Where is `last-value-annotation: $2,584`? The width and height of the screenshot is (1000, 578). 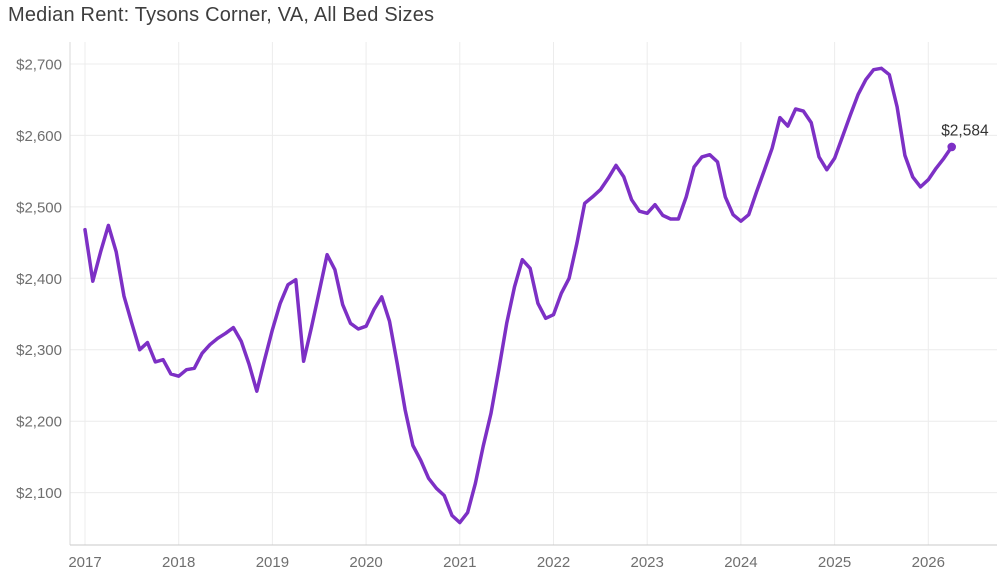 last-value-annotation: $2,584 is located at coordinates (965, 130).